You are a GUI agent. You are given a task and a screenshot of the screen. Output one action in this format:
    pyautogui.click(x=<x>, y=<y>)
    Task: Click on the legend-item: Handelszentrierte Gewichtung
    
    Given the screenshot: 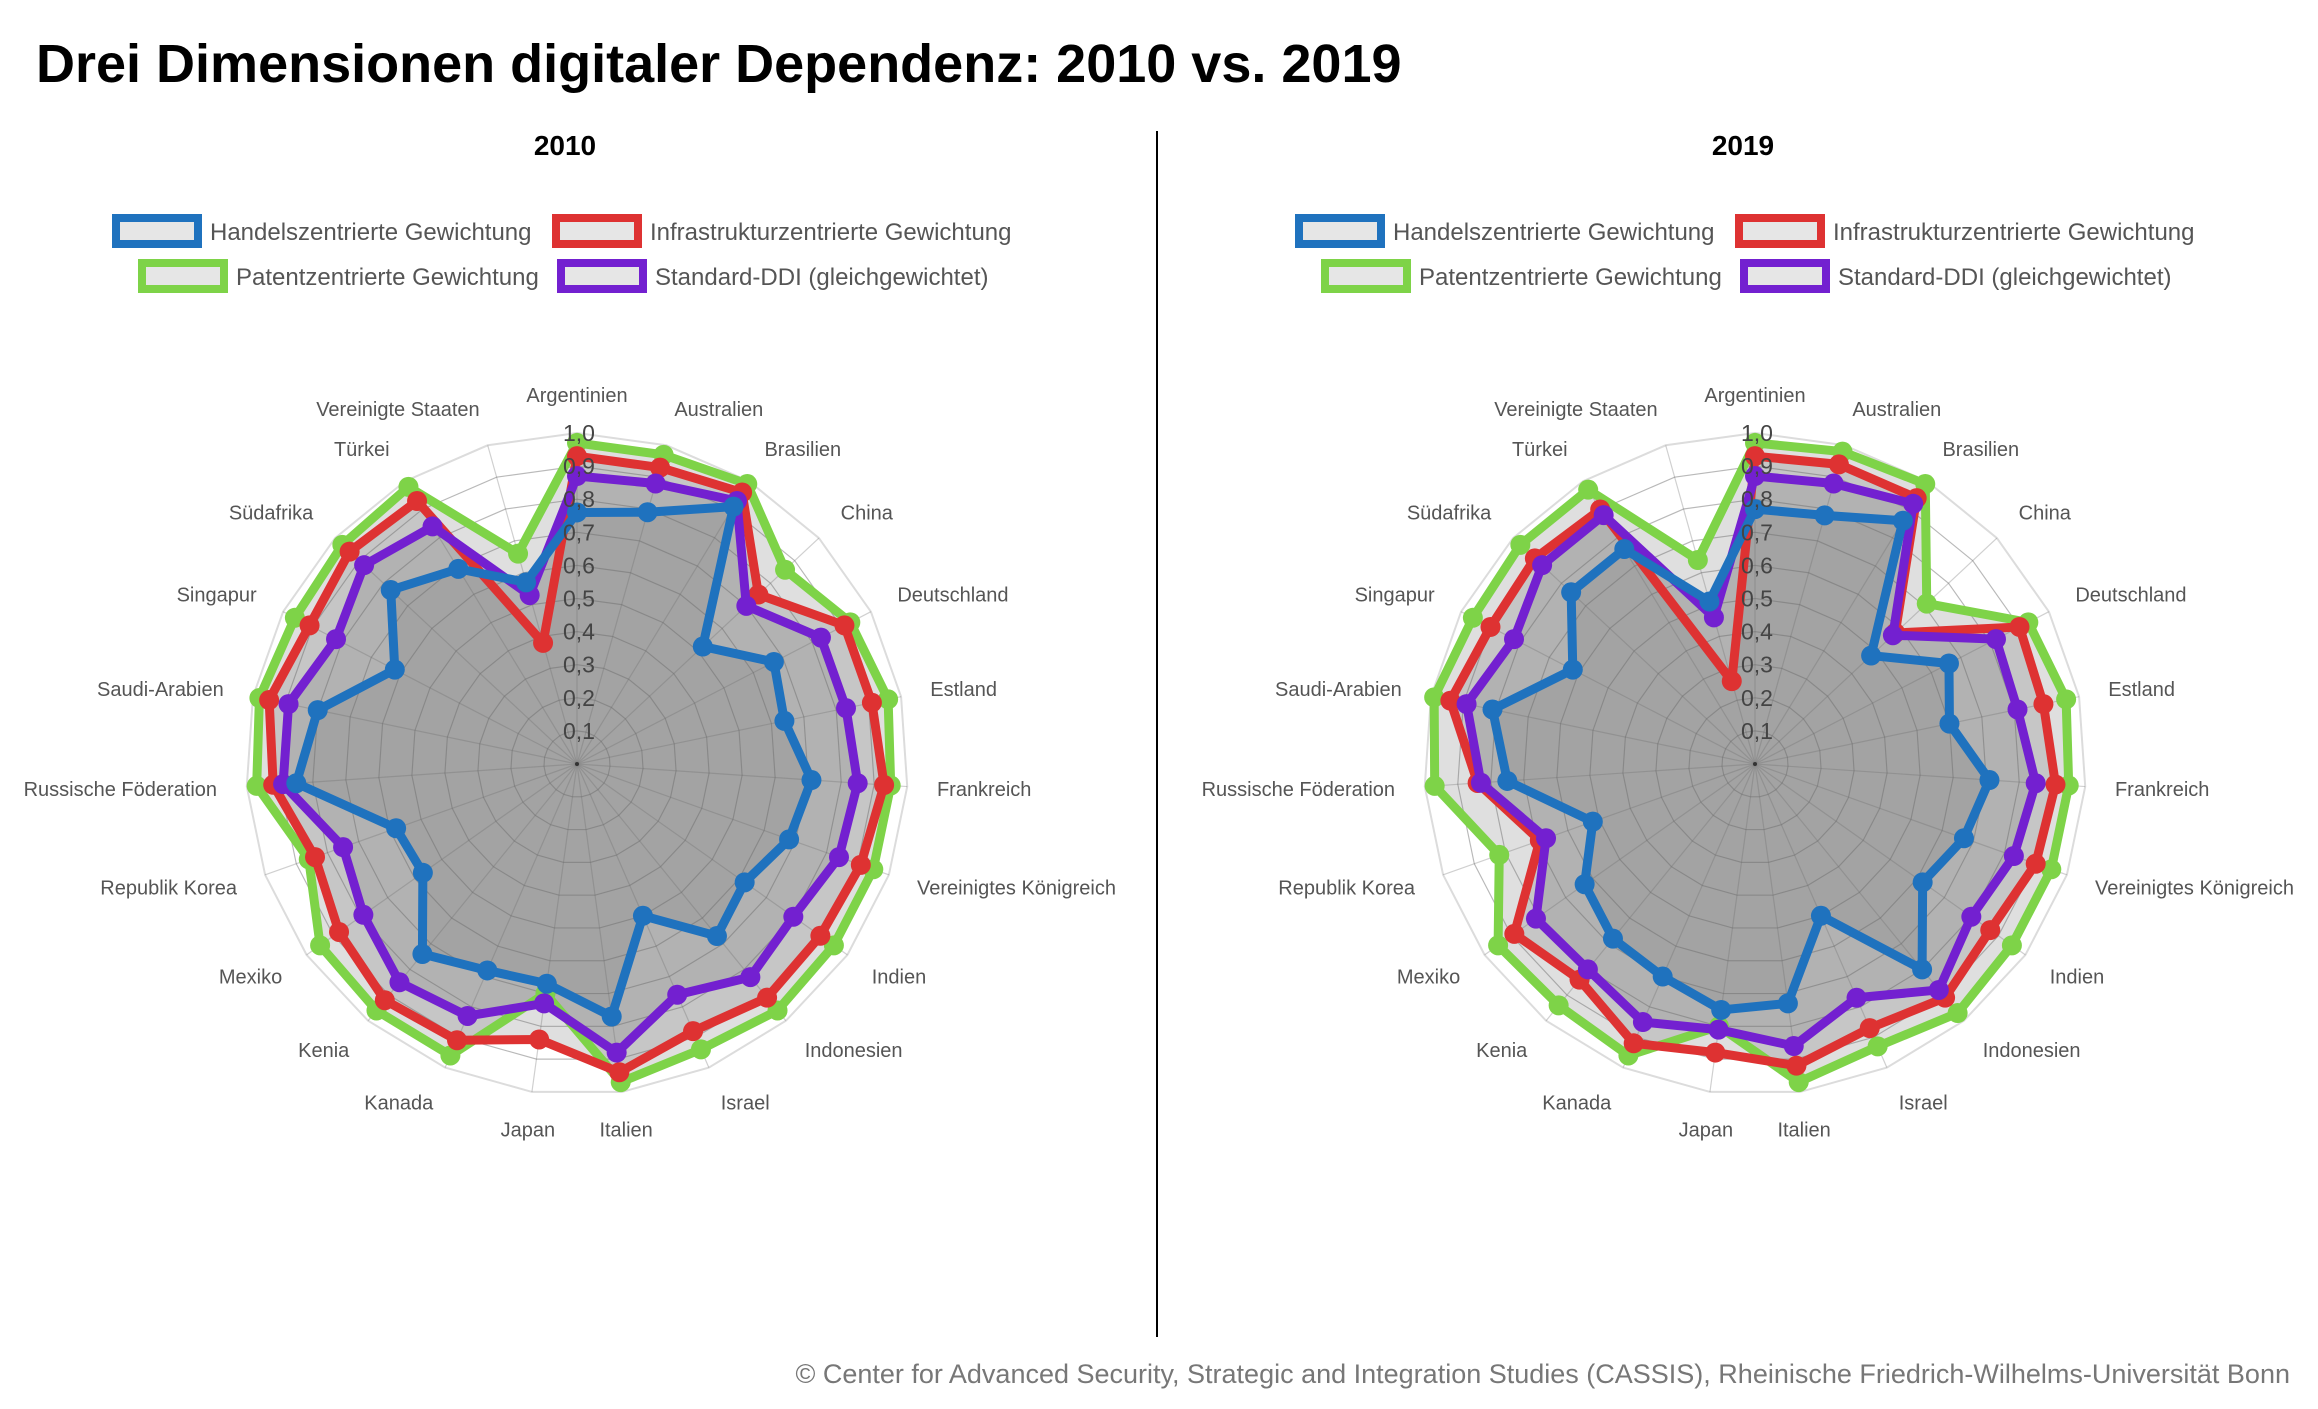 What is the action you would take?
    pyautogui.click(x=1505, y=231)
    